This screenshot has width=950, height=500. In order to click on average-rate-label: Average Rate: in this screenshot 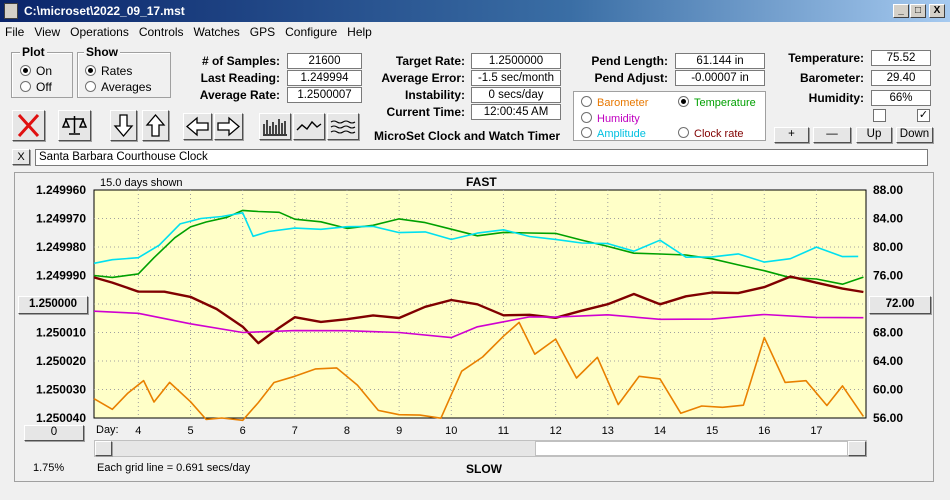, I will do `click(239, 95)`.